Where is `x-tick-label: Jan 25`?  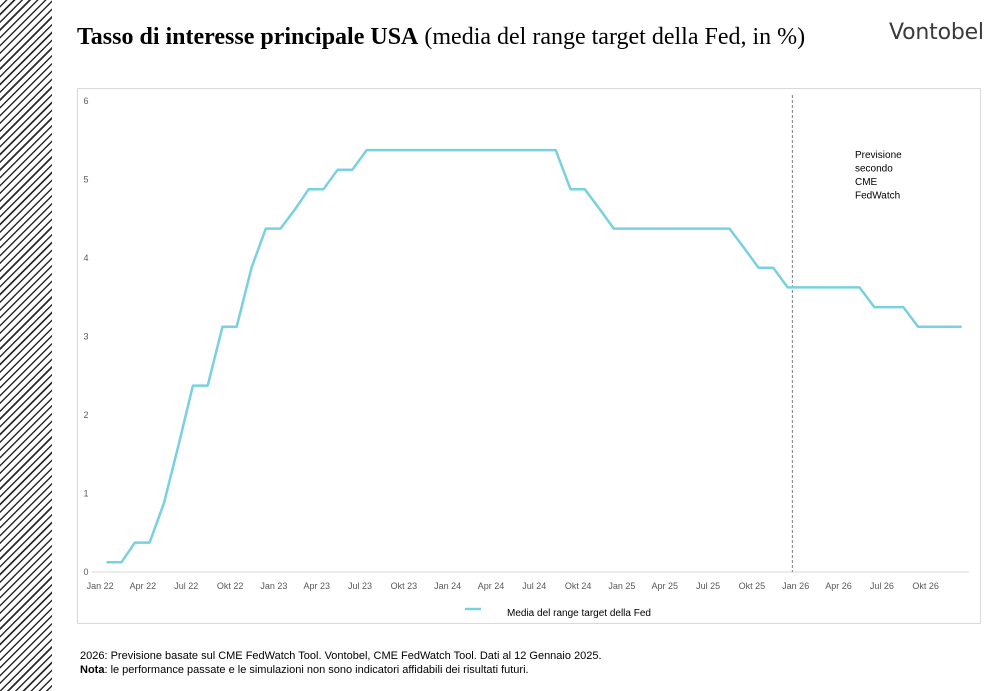 x-tick-label: Jan 25 is located at coordinates (621, 586).